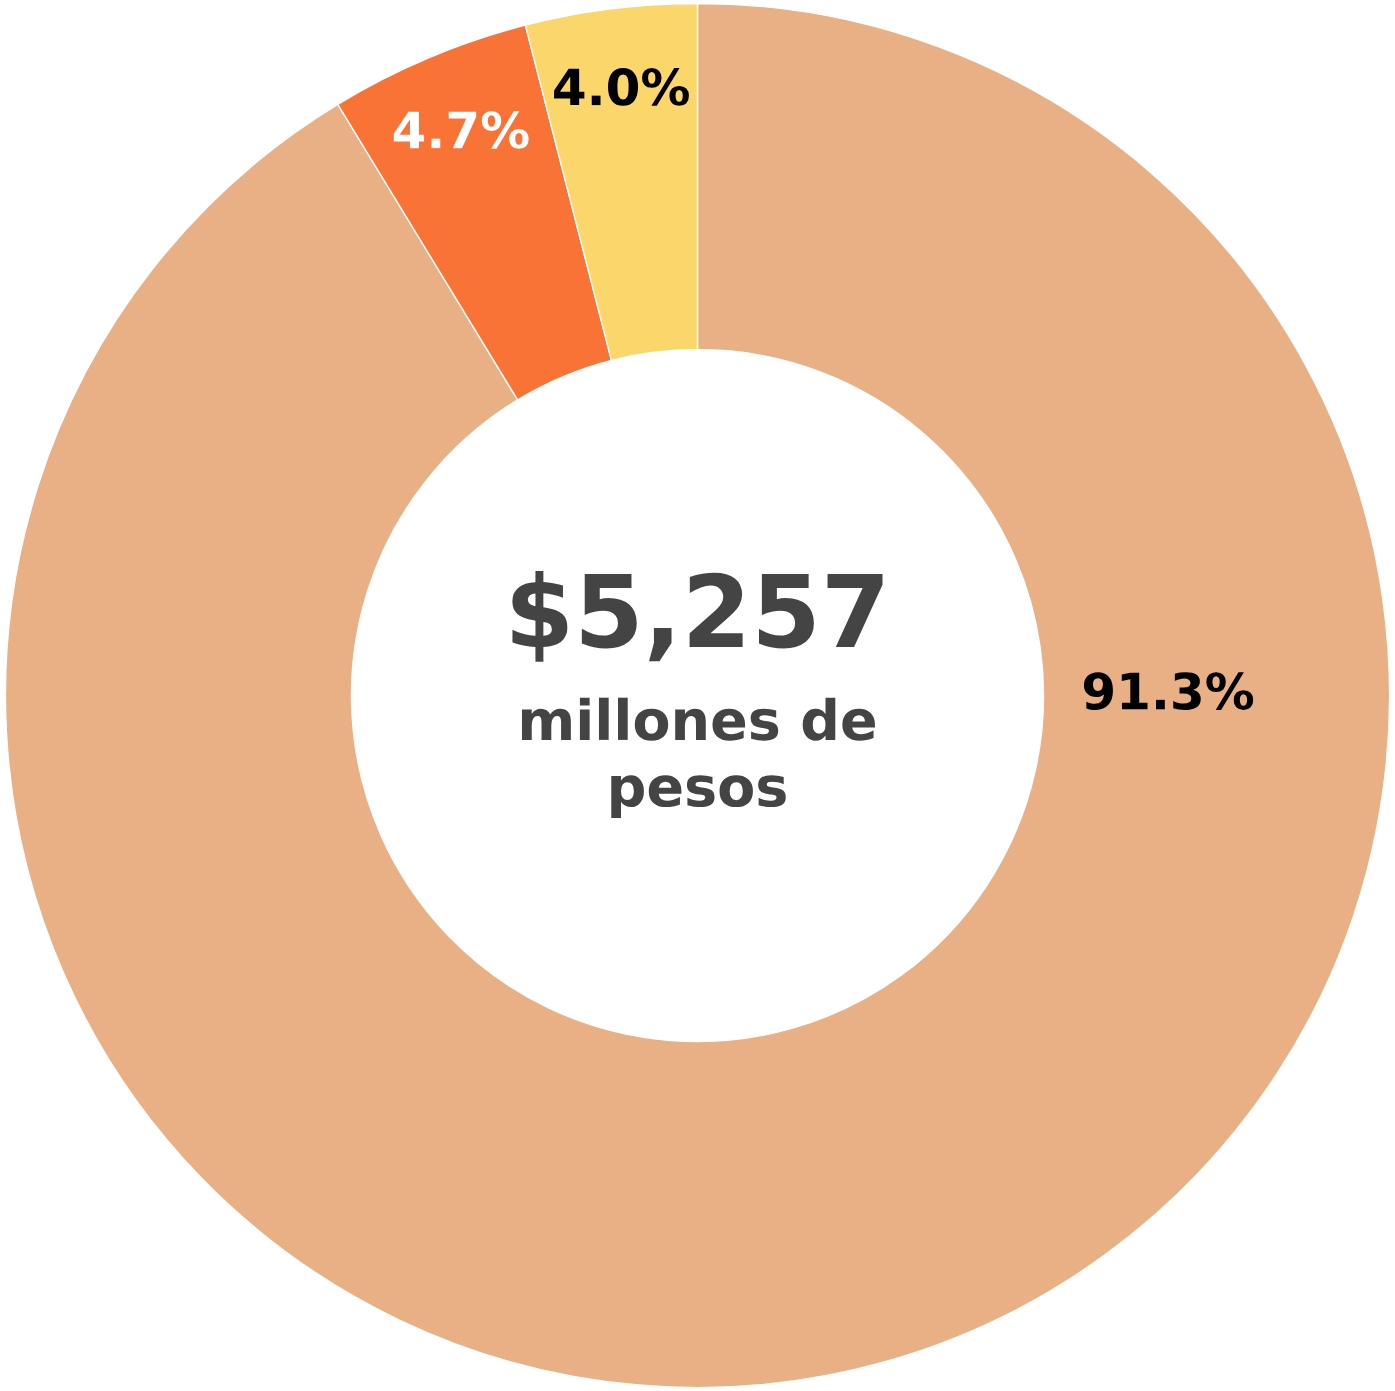  I want to click on data-label: 4.7%, so click(461, 130).